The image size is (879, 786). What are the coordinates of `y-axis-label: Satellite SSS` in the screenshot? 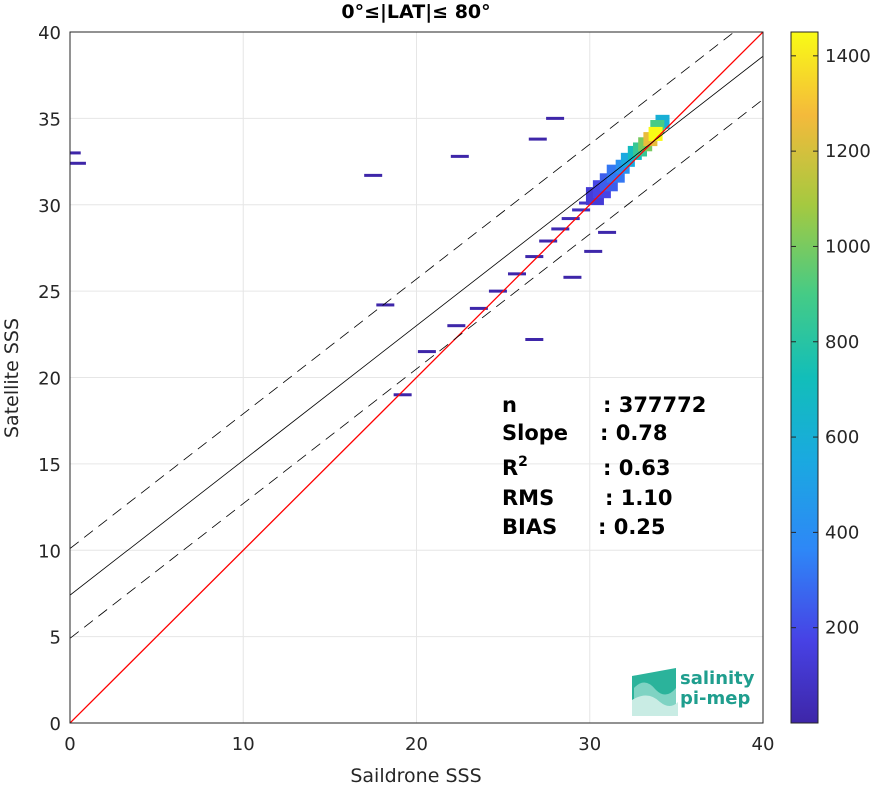 It's located at (12, 378).